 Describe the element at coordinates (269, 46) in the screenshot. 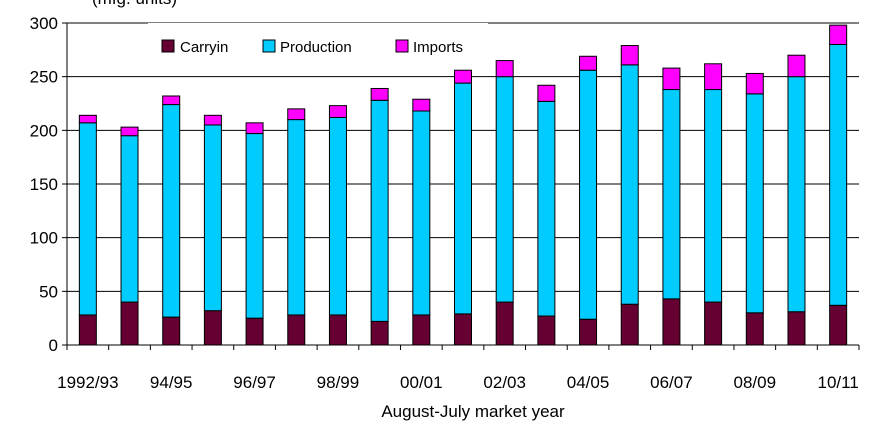

I see `legend-swatch-production` at that location.